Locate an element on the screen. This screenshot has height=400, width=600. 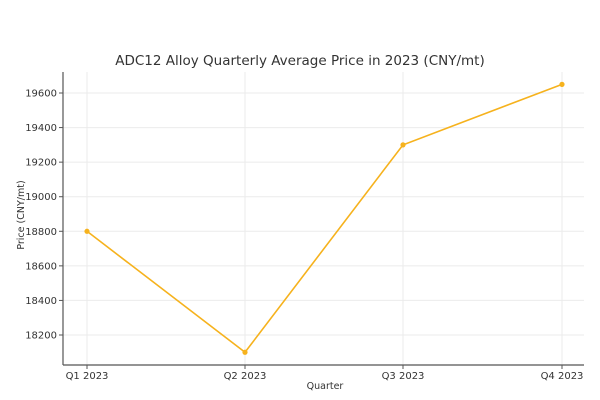
y-axis-ticks: 18200 18400 18600 18800 19000 19200 19400 19600 is located at coordinates (44, 215).